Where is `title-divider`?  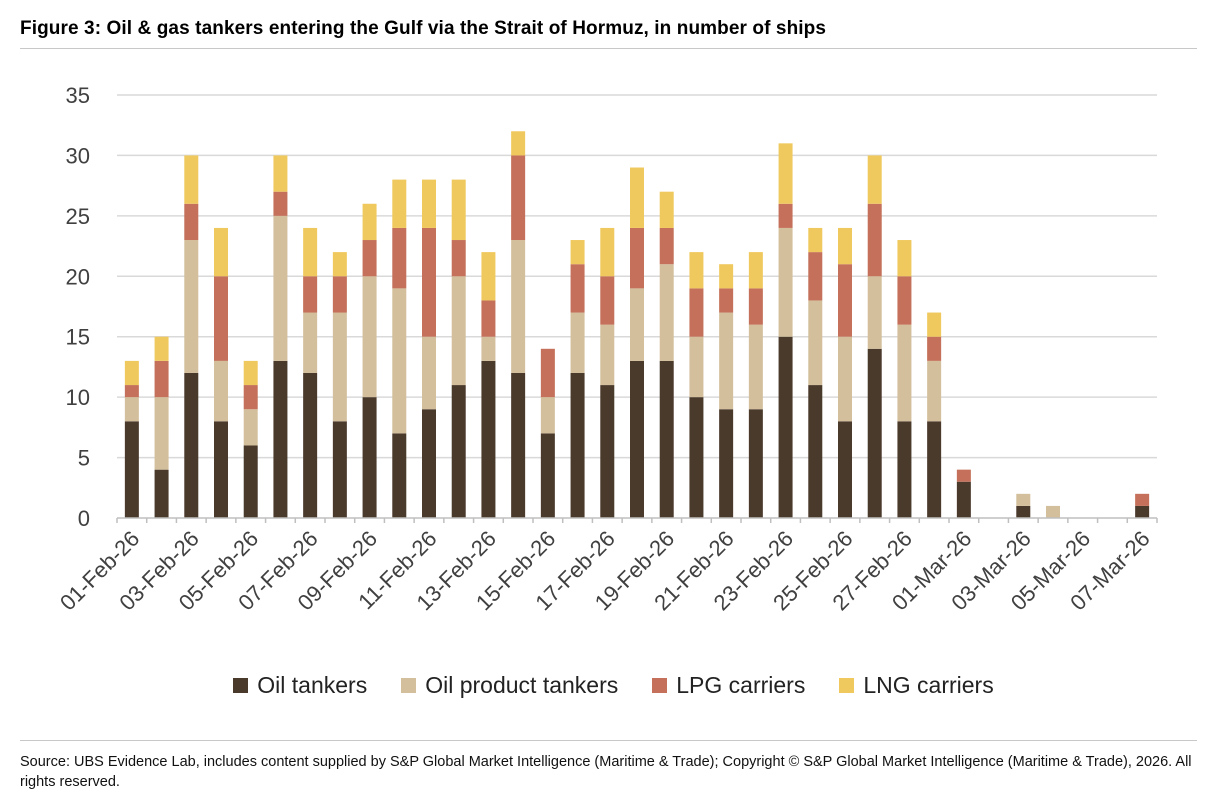 title-divider is located at coordinates (608, 48).